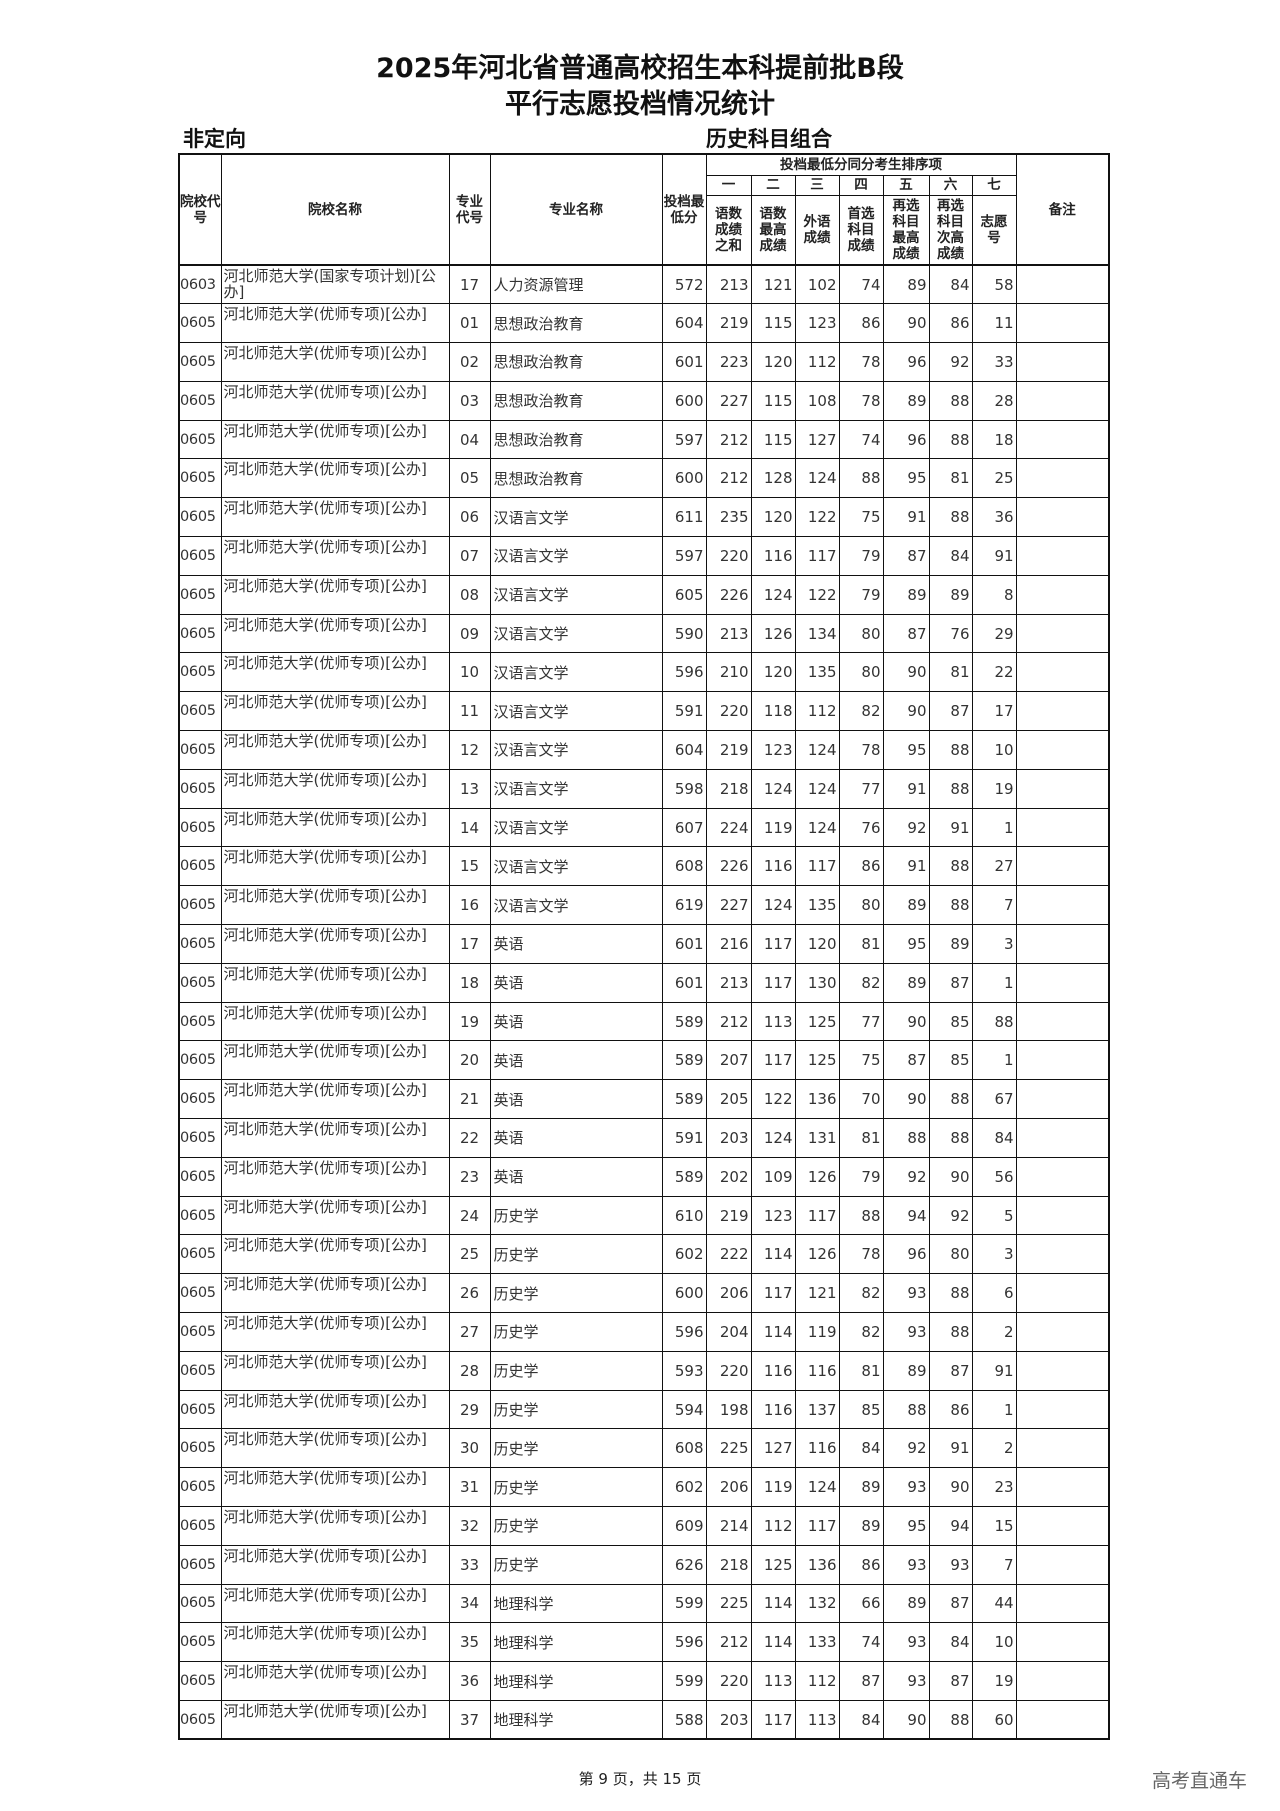  What do you see at coordinates (469, 209) in the screenshot?
I see `header-major-code: 专业代号` at bounding box center [469, 209].